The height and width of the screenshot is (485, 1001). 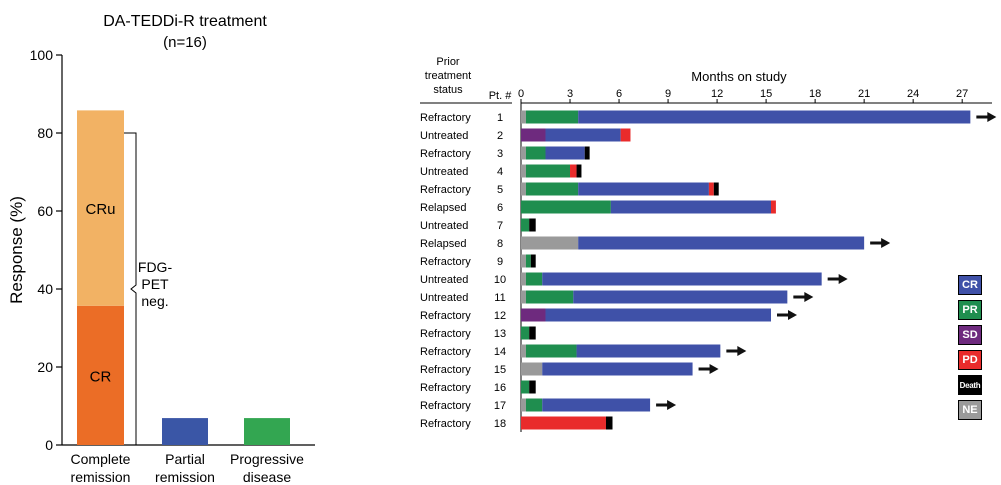 I want to click on legend-sd: SD, so click(x=970, y=335).